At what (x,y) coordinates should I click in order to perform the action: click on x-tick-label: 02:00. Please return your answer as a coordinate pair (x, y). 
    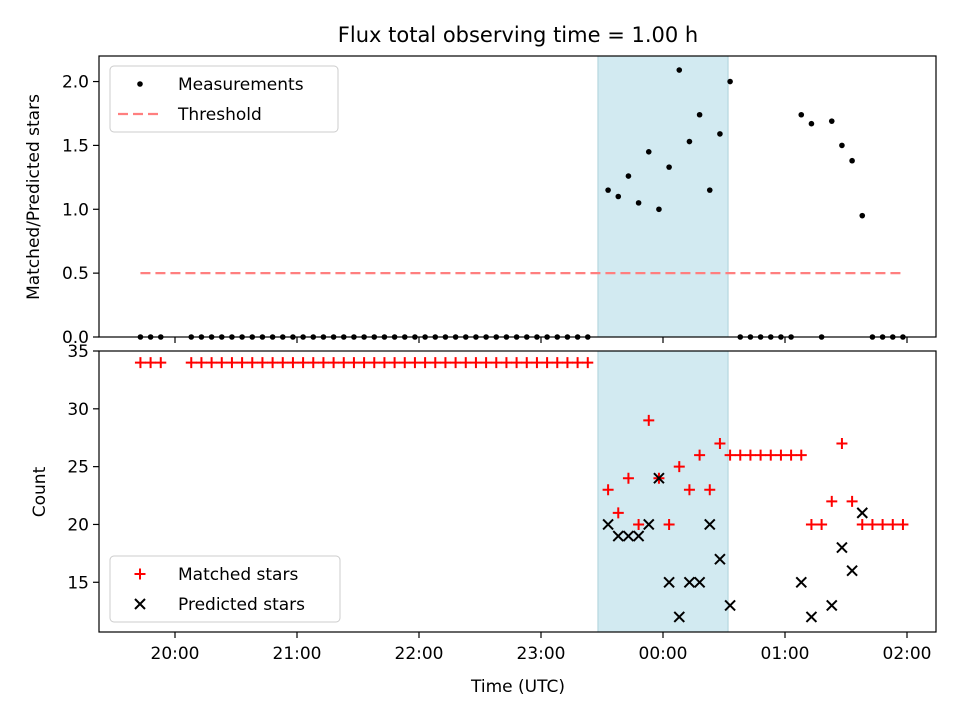
    Looking at the image, I should click on (907, 654).